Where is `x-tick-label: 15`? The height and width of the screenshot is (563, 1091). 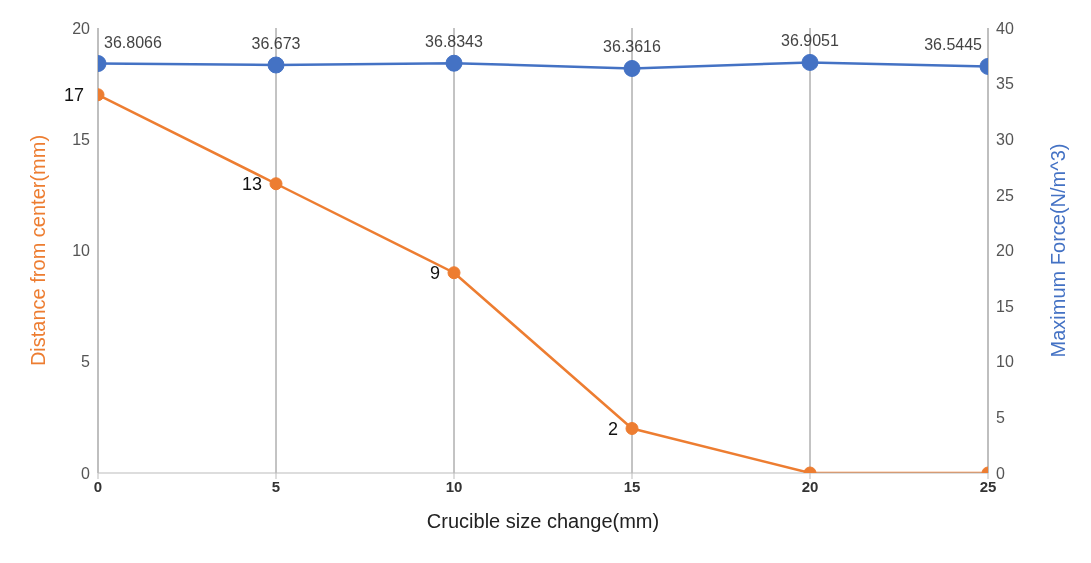 x-tick-label: 15 is located at coordinates (632, 486).